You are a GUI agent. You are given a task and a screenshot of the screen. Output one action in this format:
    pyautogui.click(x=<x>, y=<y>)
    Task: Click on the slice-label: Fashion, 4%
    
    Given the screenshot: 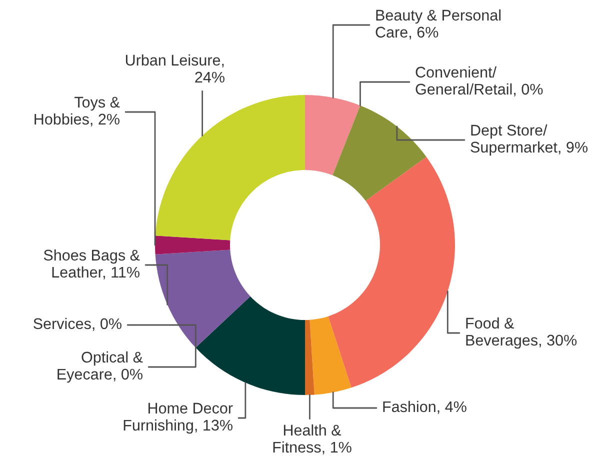 What is the action you would take?
    pyautogui.click(x=424, y=407)
    